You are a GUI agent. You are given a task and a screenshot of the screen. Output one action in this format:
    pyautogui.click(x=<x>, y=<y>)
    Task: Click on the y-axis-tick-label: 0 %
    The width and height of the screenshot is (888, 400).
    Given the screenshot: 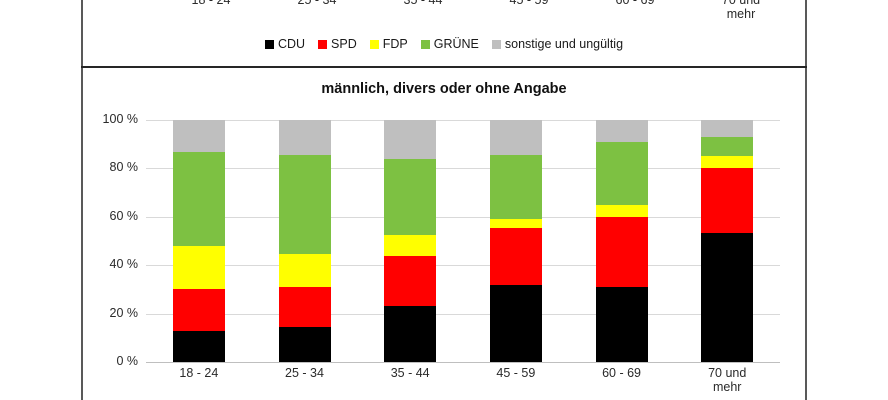 What is the action you would take?
    pyautogui.click(x=127, y=361)
    